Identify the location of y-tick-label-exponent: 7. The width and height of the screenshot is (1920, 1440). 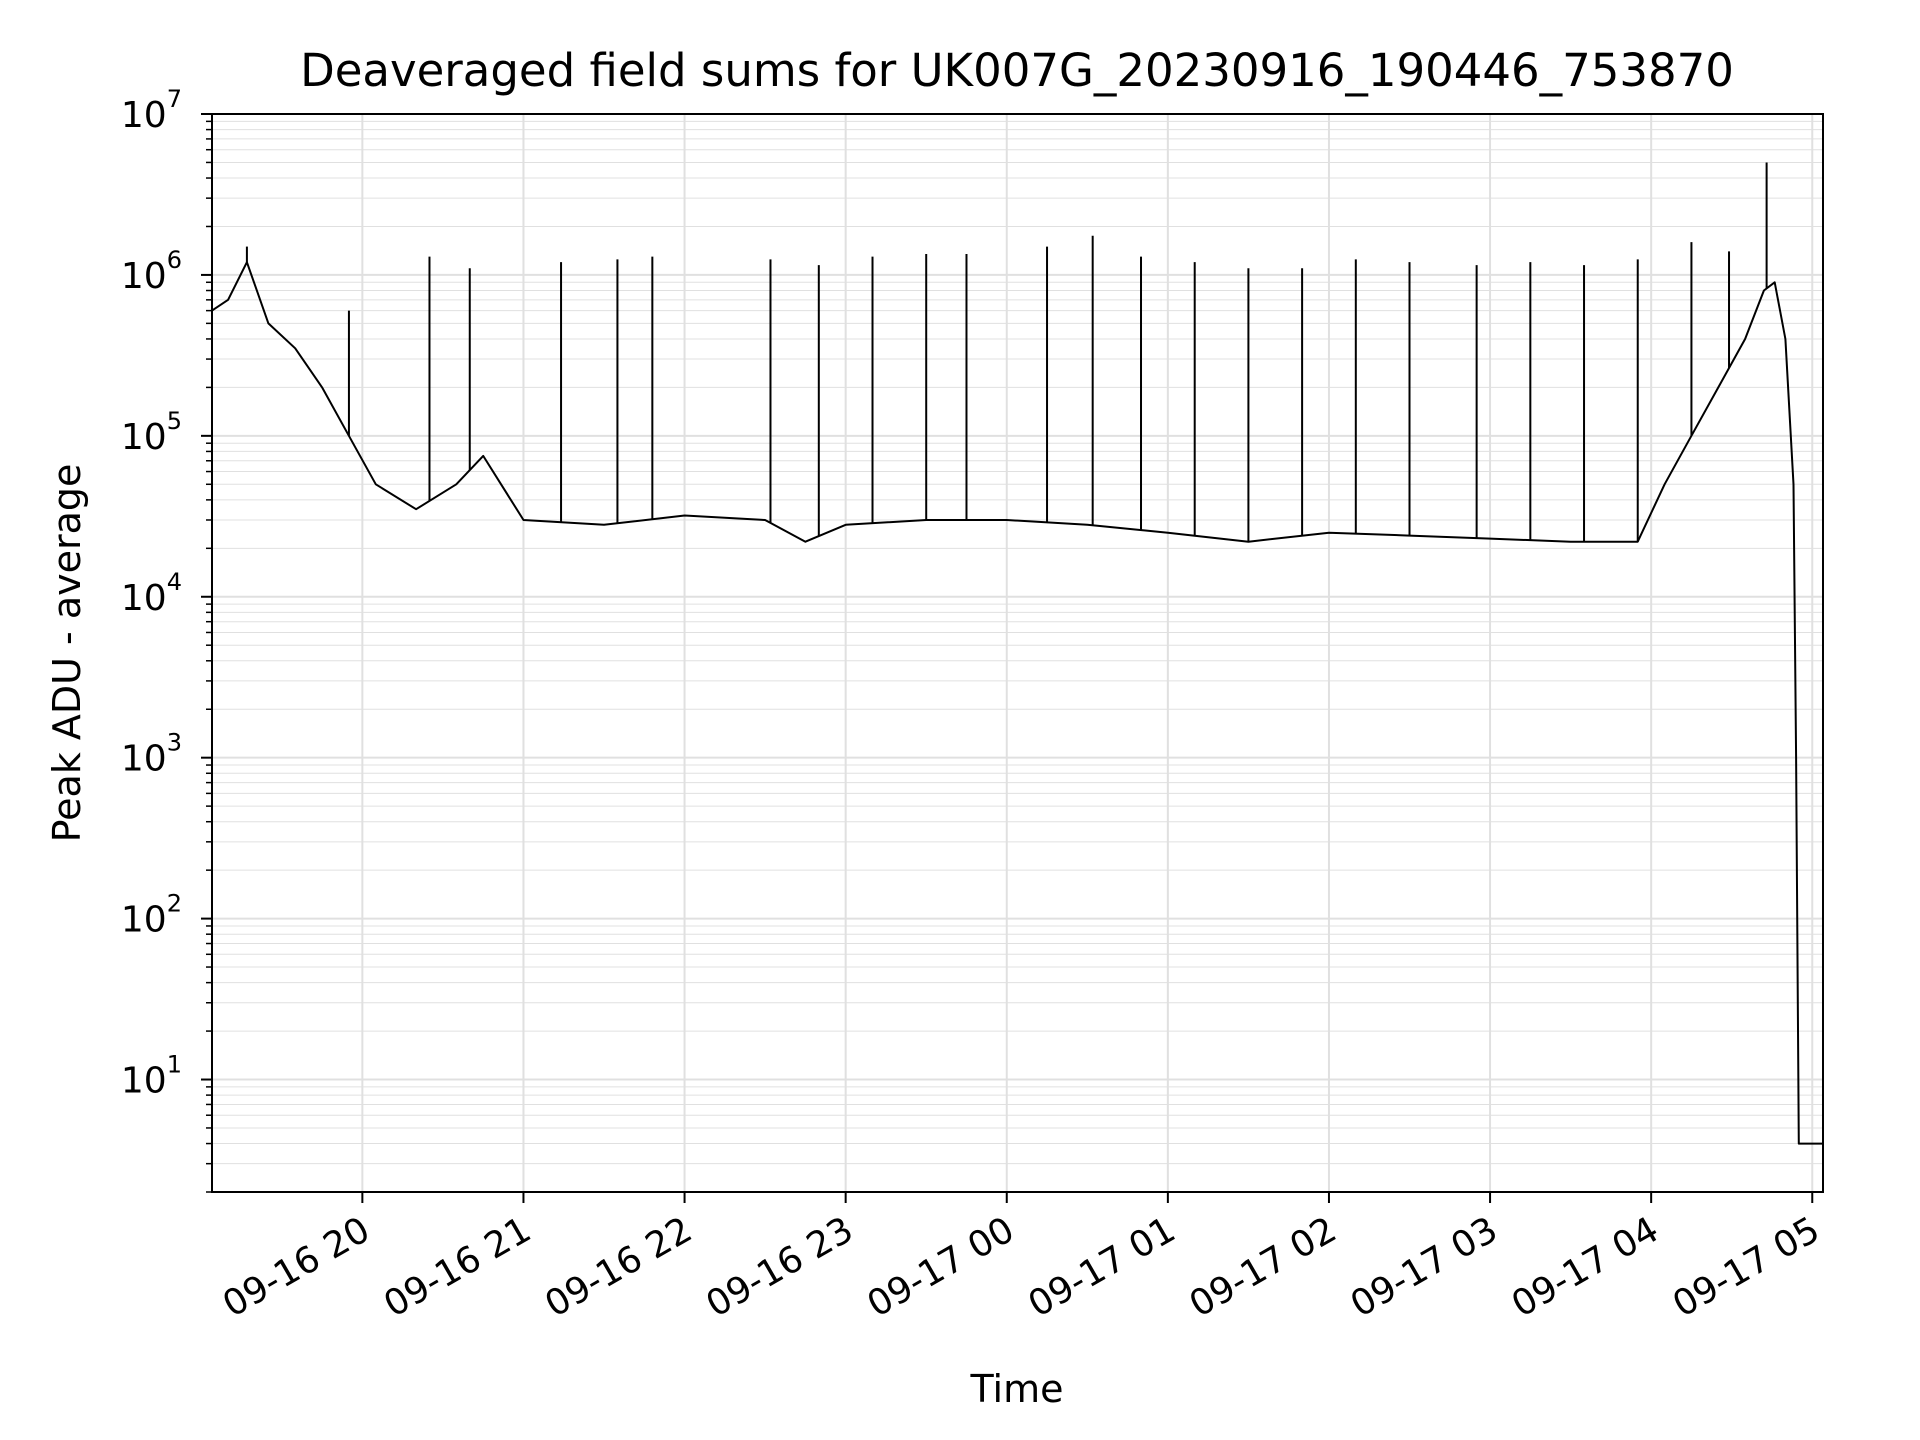
(174, 99).